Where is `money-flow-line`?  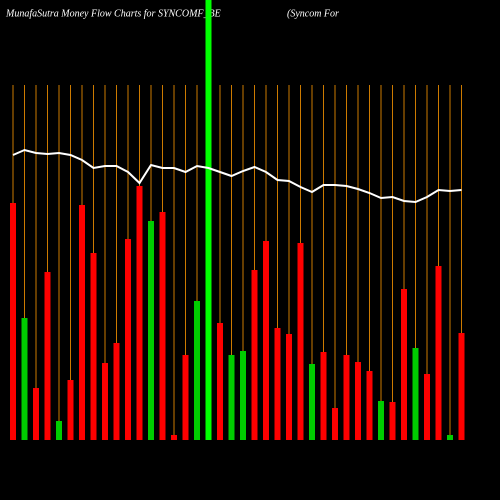 money-flow-line is located at coordinates (237, 176).